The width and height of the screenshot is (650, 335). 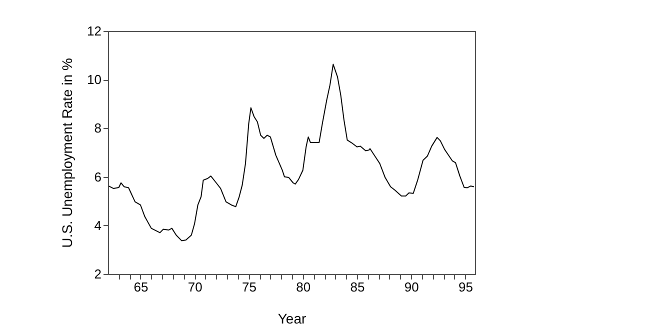 What do you see at coordinates (94, 80) in the screenshot?
I see `y-tick-label: 10` at bounding box center [94, 80].